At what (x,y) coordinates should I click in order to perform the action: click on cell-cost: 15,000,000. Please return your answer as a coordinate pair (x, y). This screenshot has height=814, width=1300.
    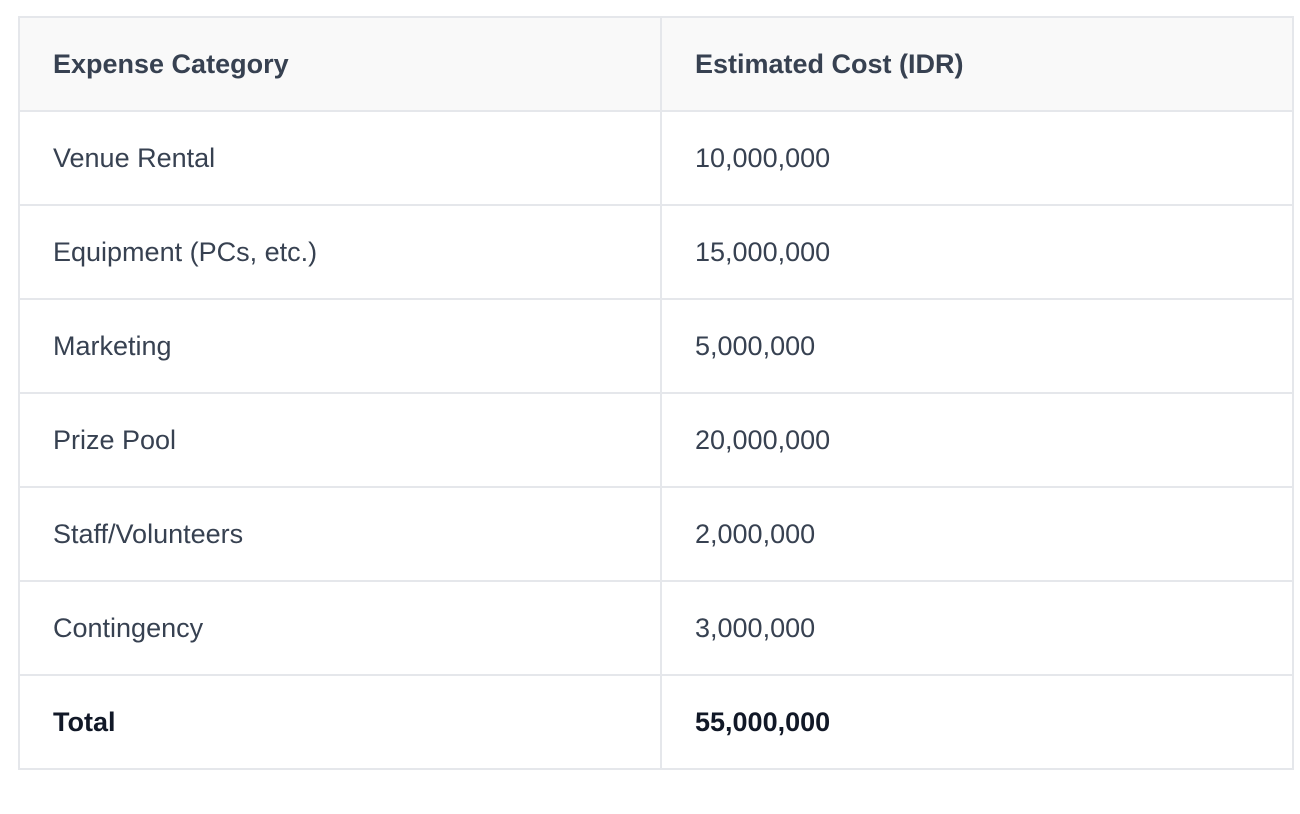
    Looking at the image, I should click on (977, 252).